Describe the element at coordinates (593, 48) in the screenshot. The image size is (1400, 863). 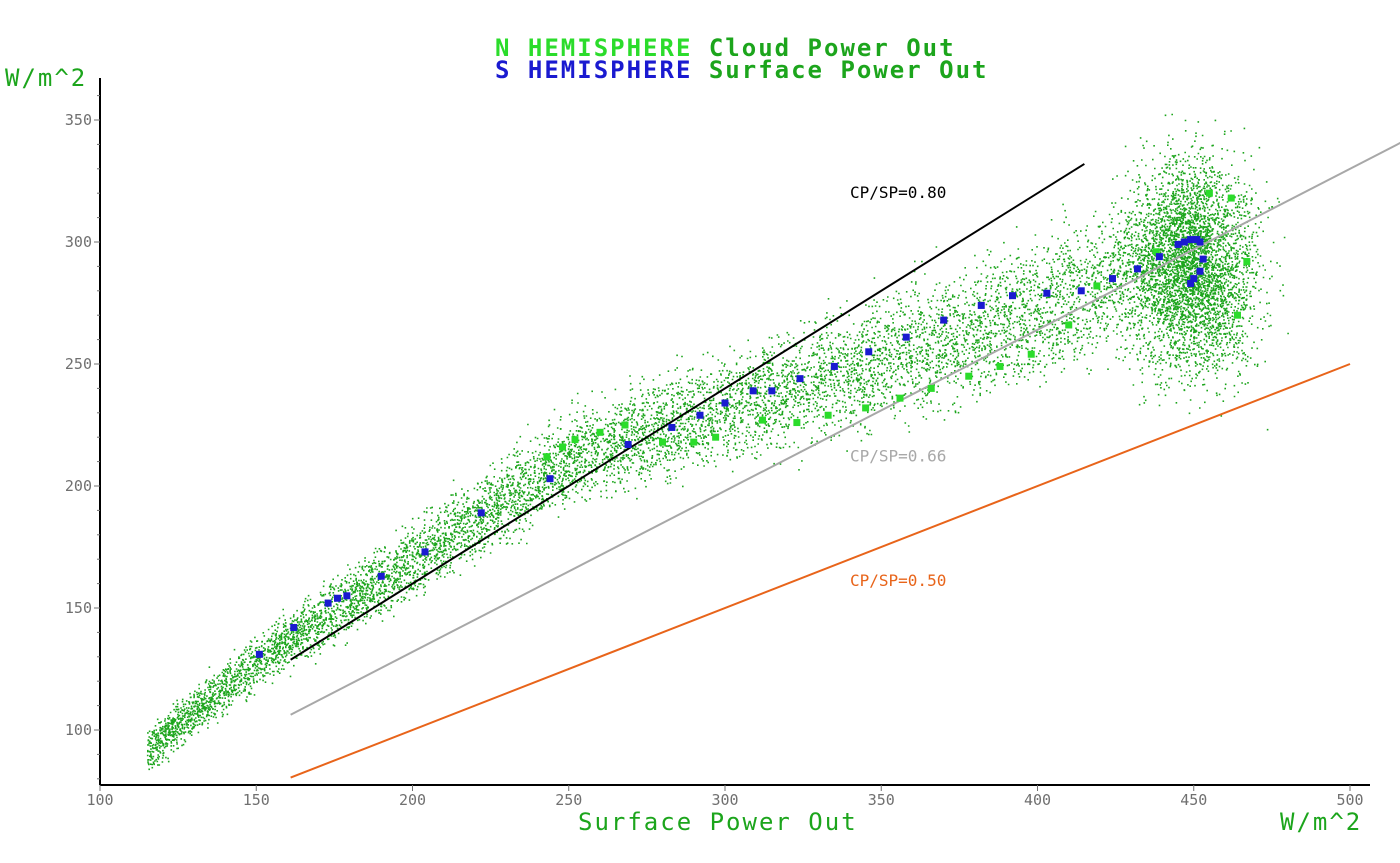
I see `title-1-prefix: N HEMISPHERE` at that location.